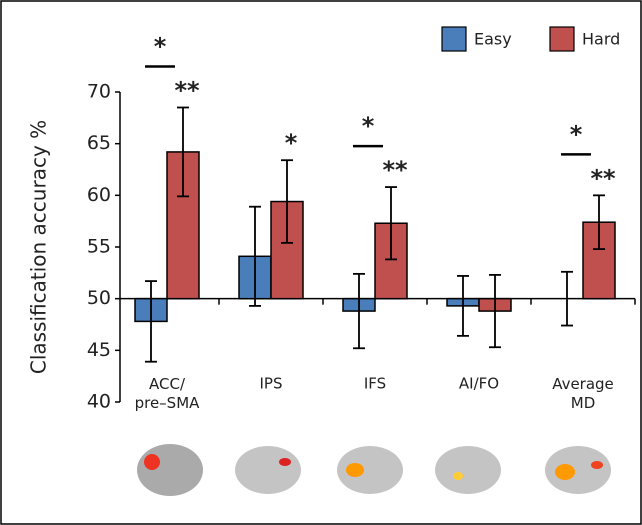 The image size is (642, 525). Describe the element at coordinates (99, 195) in the screenshot. I see `y-tick-label: 60` at that location.